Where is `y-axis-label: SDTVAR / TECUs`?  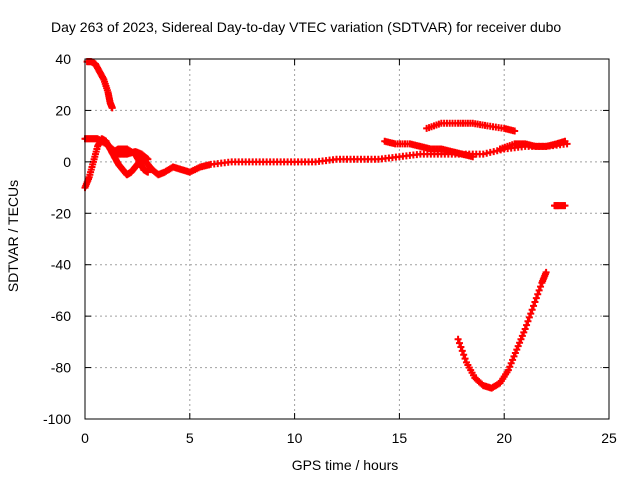 y-axis-label: SDTVAR / TECUs is located at coordinates (13, 236).